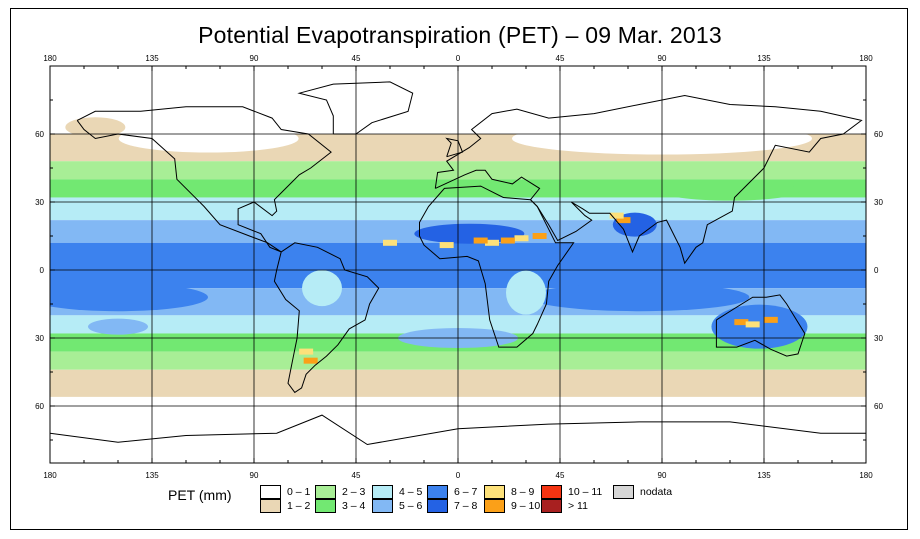  I want to click on legend-label: 8 – 9, so click(523, 492).